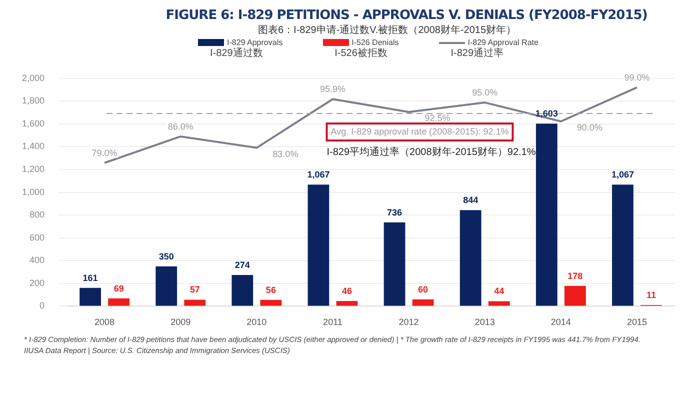  Describe the element at coordinates (37, 215) in the screenshot. I see `y-tick-label: 800` at that location.